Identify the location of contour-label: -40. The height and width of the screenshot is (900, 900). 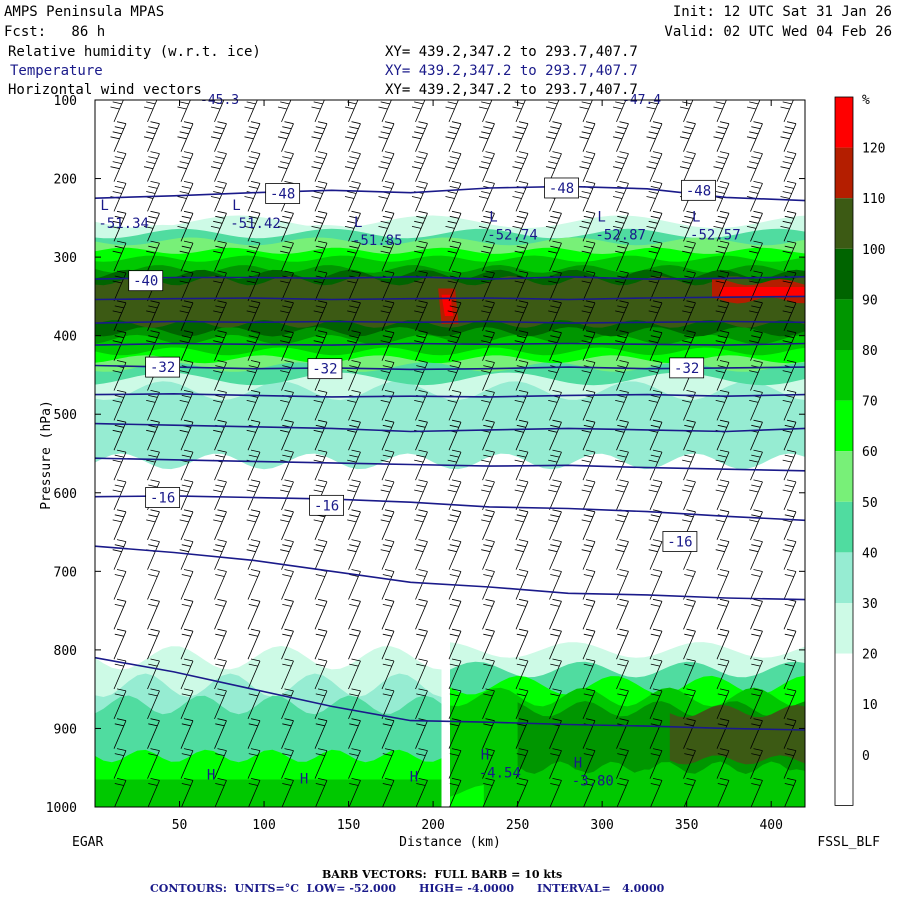
(146, 281).